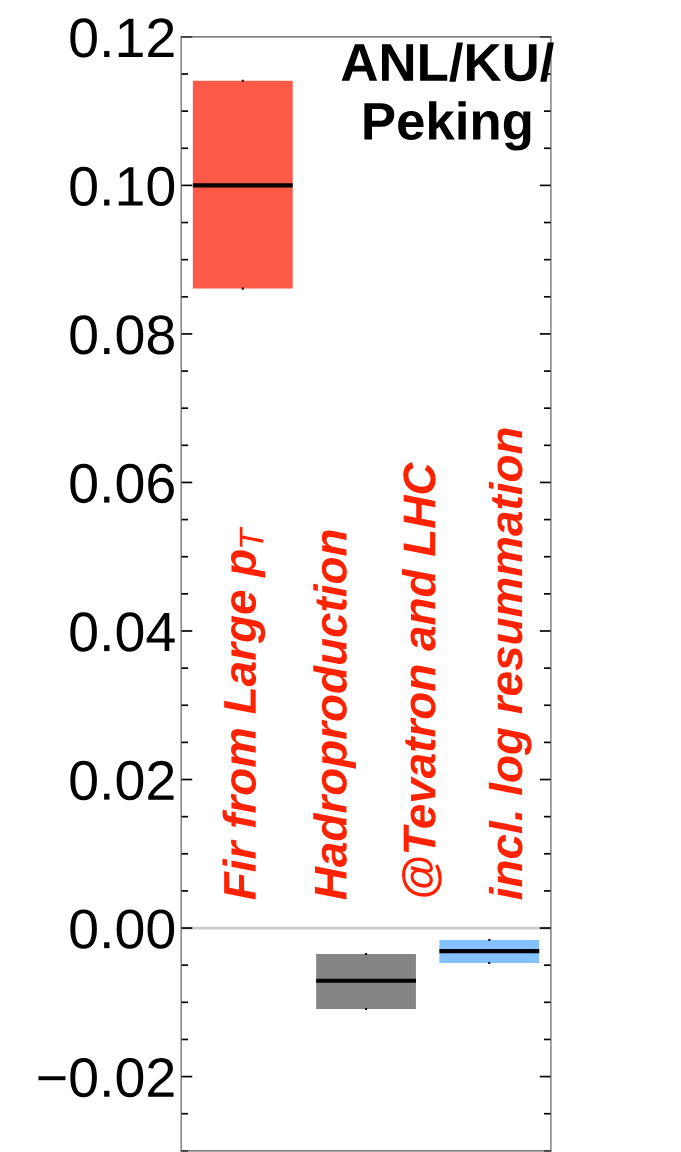 This screenshot has width=681, height=1152. What do you see at coordinates (244, 713) in the screenshot?
I see `annotation: Fir from Large p$_{T}$` at bounding box center [244, 713].